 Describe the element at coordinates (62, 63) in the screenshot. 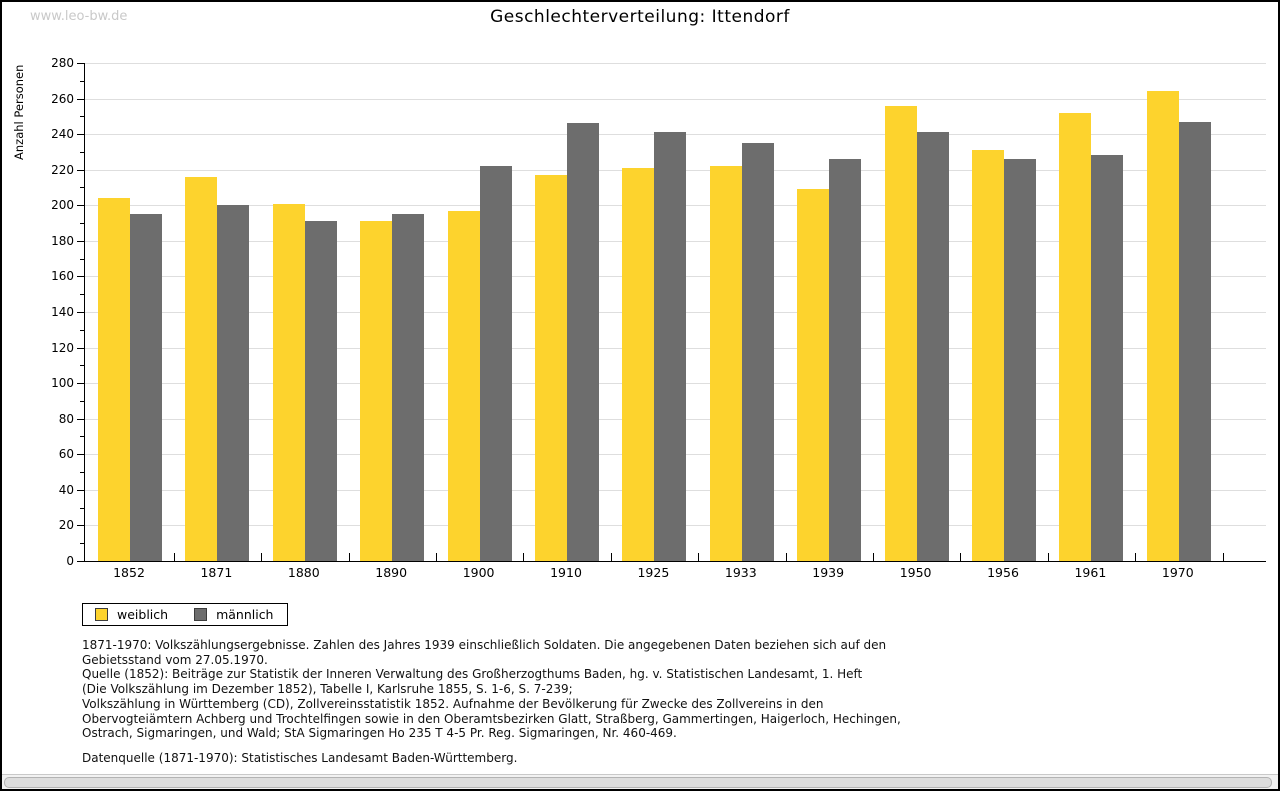

I see `y-axis-tick-label: 280` at that location.